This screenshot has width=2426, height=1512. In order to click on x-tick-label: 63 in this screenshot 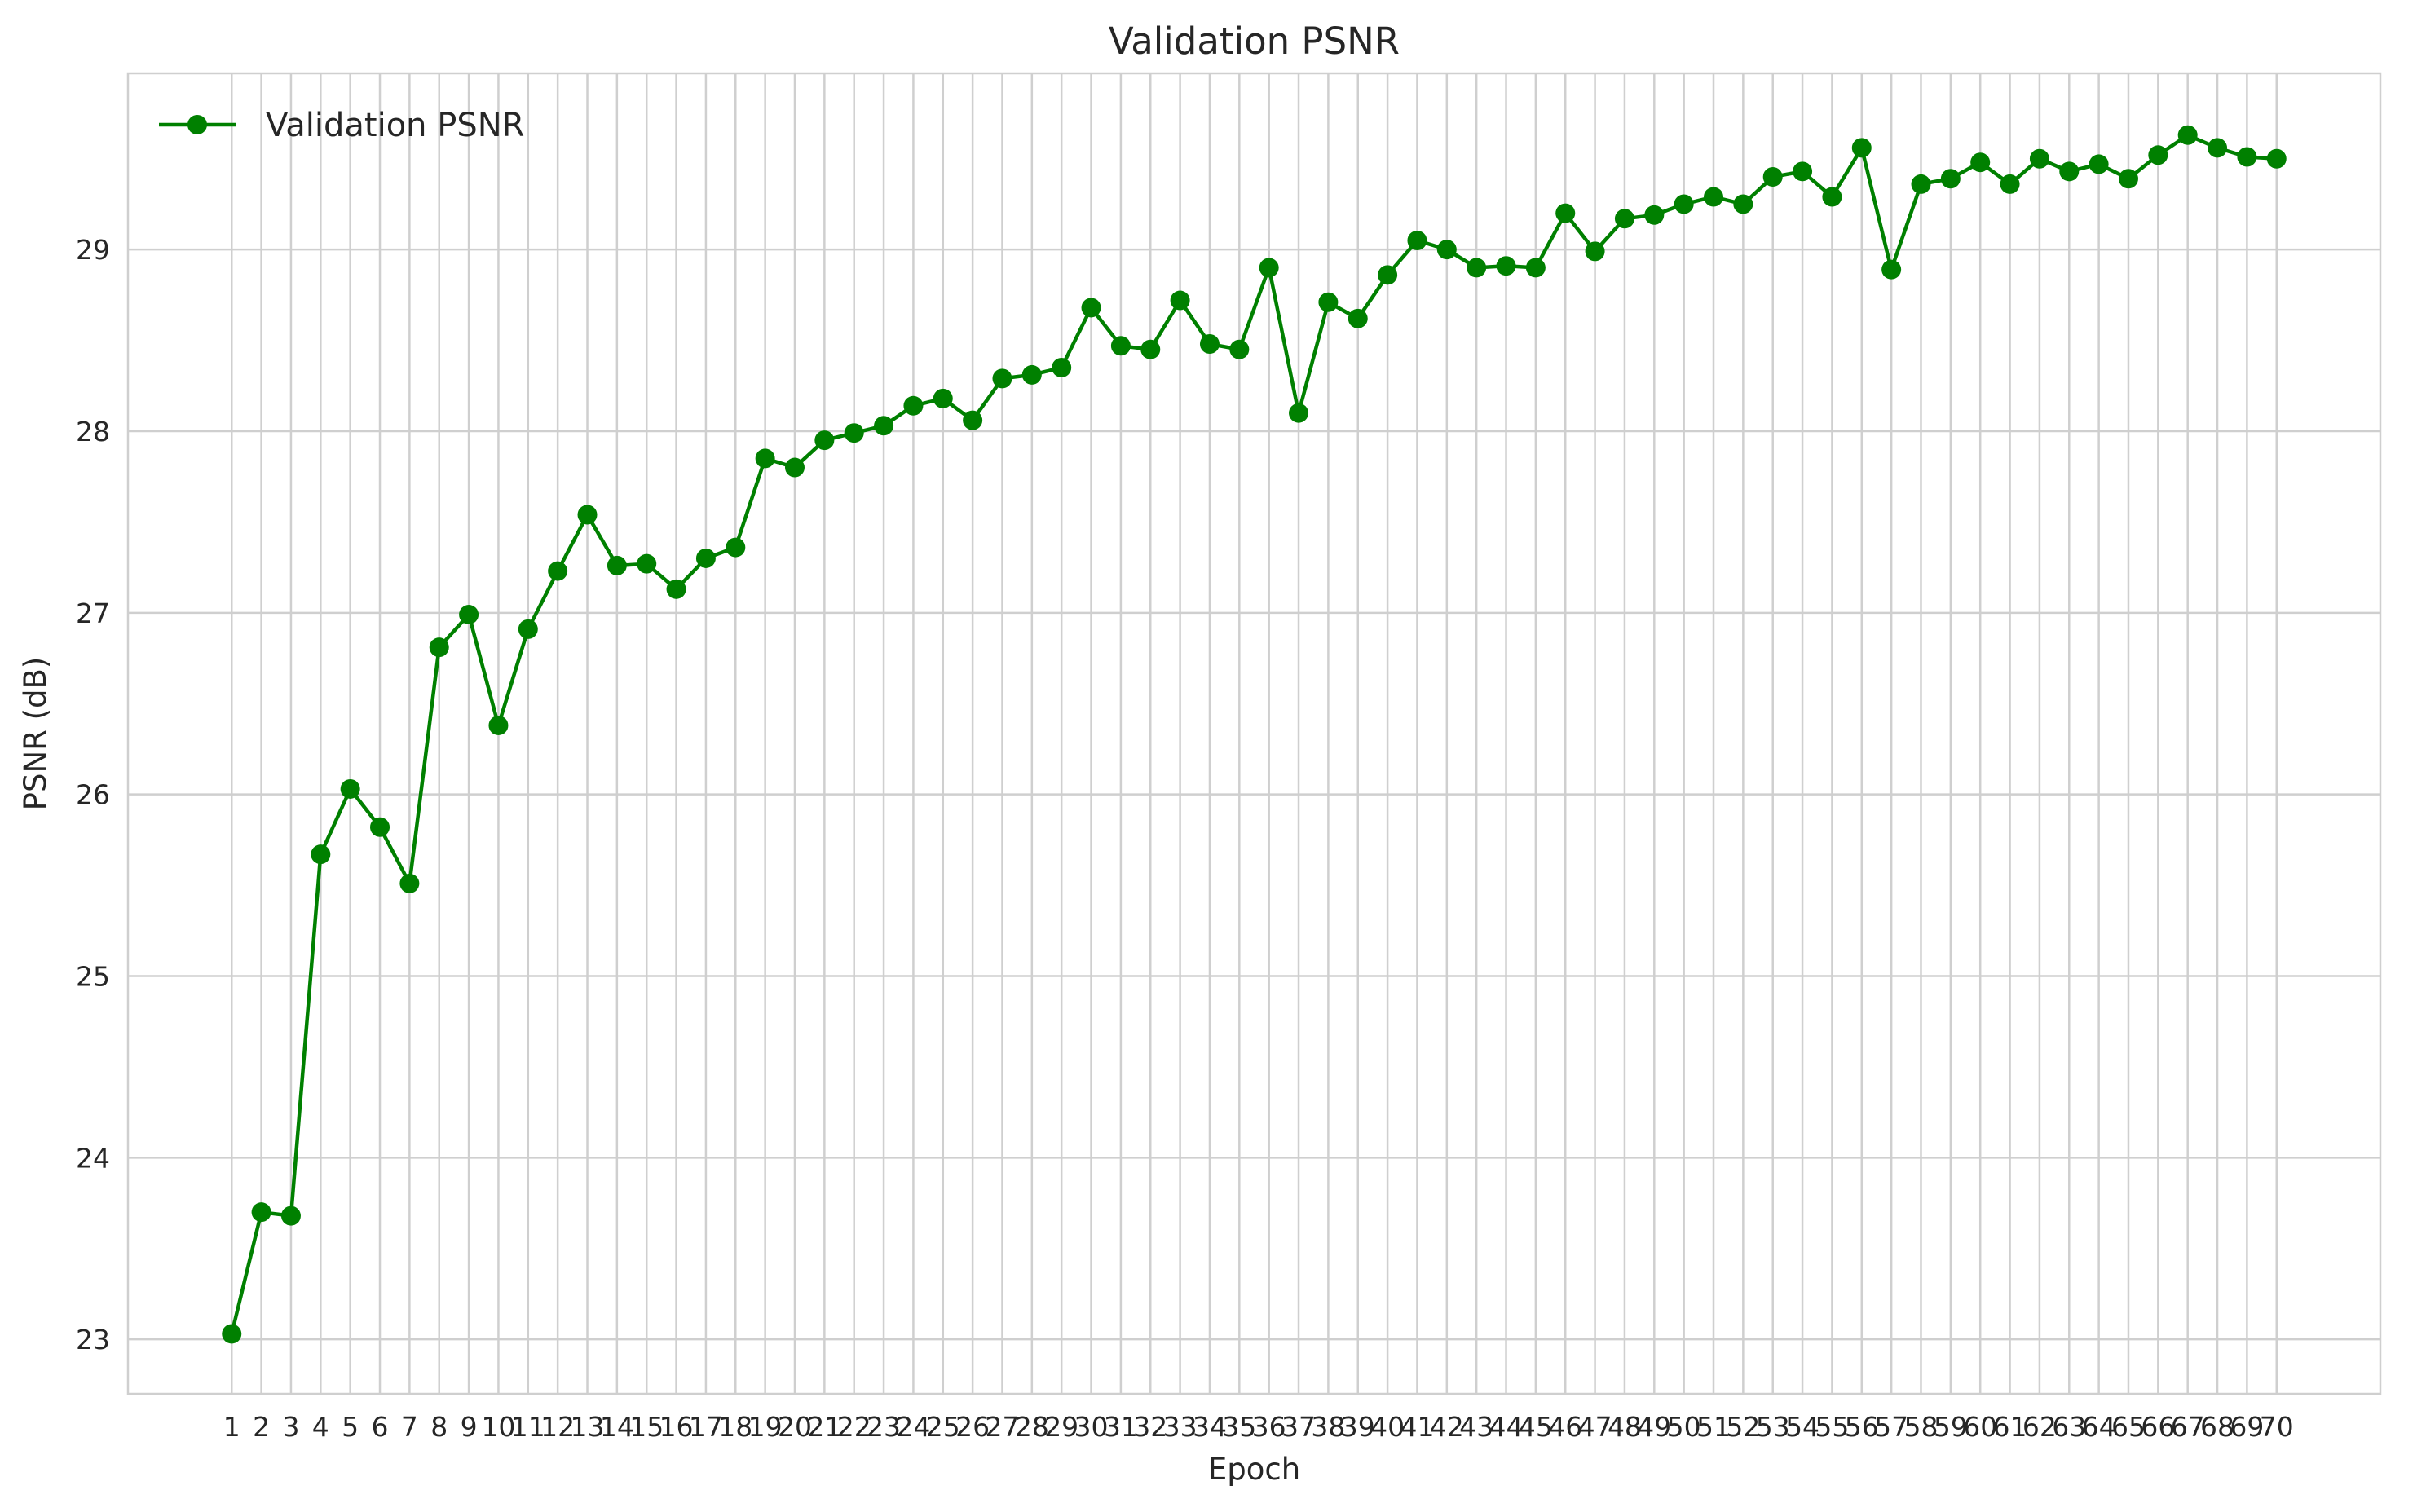, I will do `click(2069, 1427)`.